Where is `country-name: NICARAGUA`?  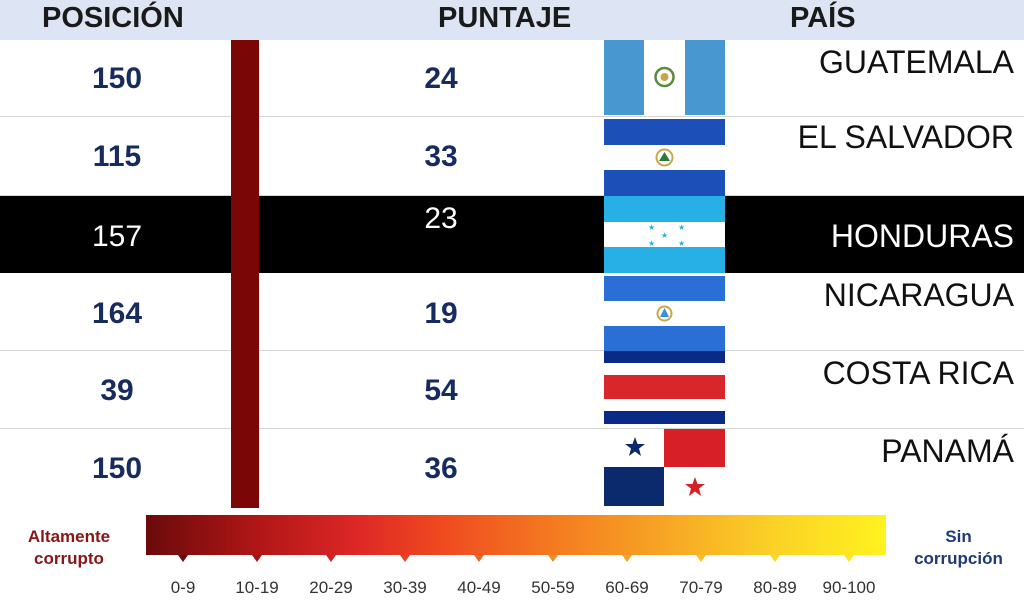 country-name: NICARAGUA is located at coordinates (918, 295).